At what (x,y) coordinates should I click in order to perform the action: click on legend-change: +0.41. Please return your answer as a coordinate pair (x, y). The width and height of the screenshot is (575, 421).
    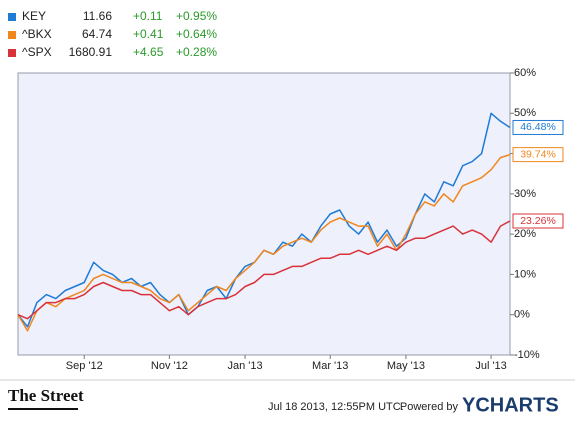
    Looking at the image, I should click on (148, 34).